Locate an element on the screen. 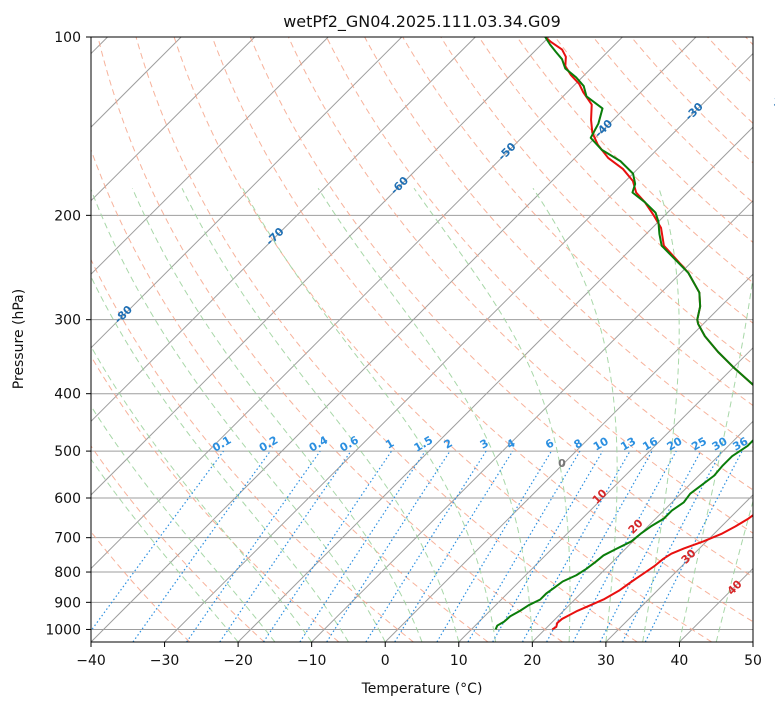 The image size is (775, 708). moist-adiabat-label: 0 is located at coordinates (562, 463).